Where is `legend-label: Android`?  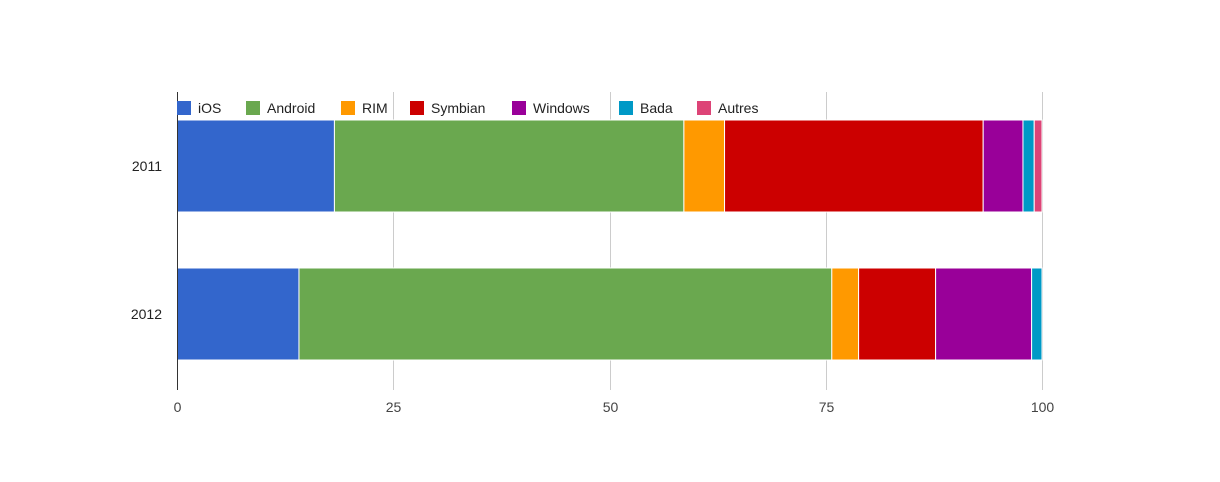 legend-label: Android is located at coordinates (291, 108).